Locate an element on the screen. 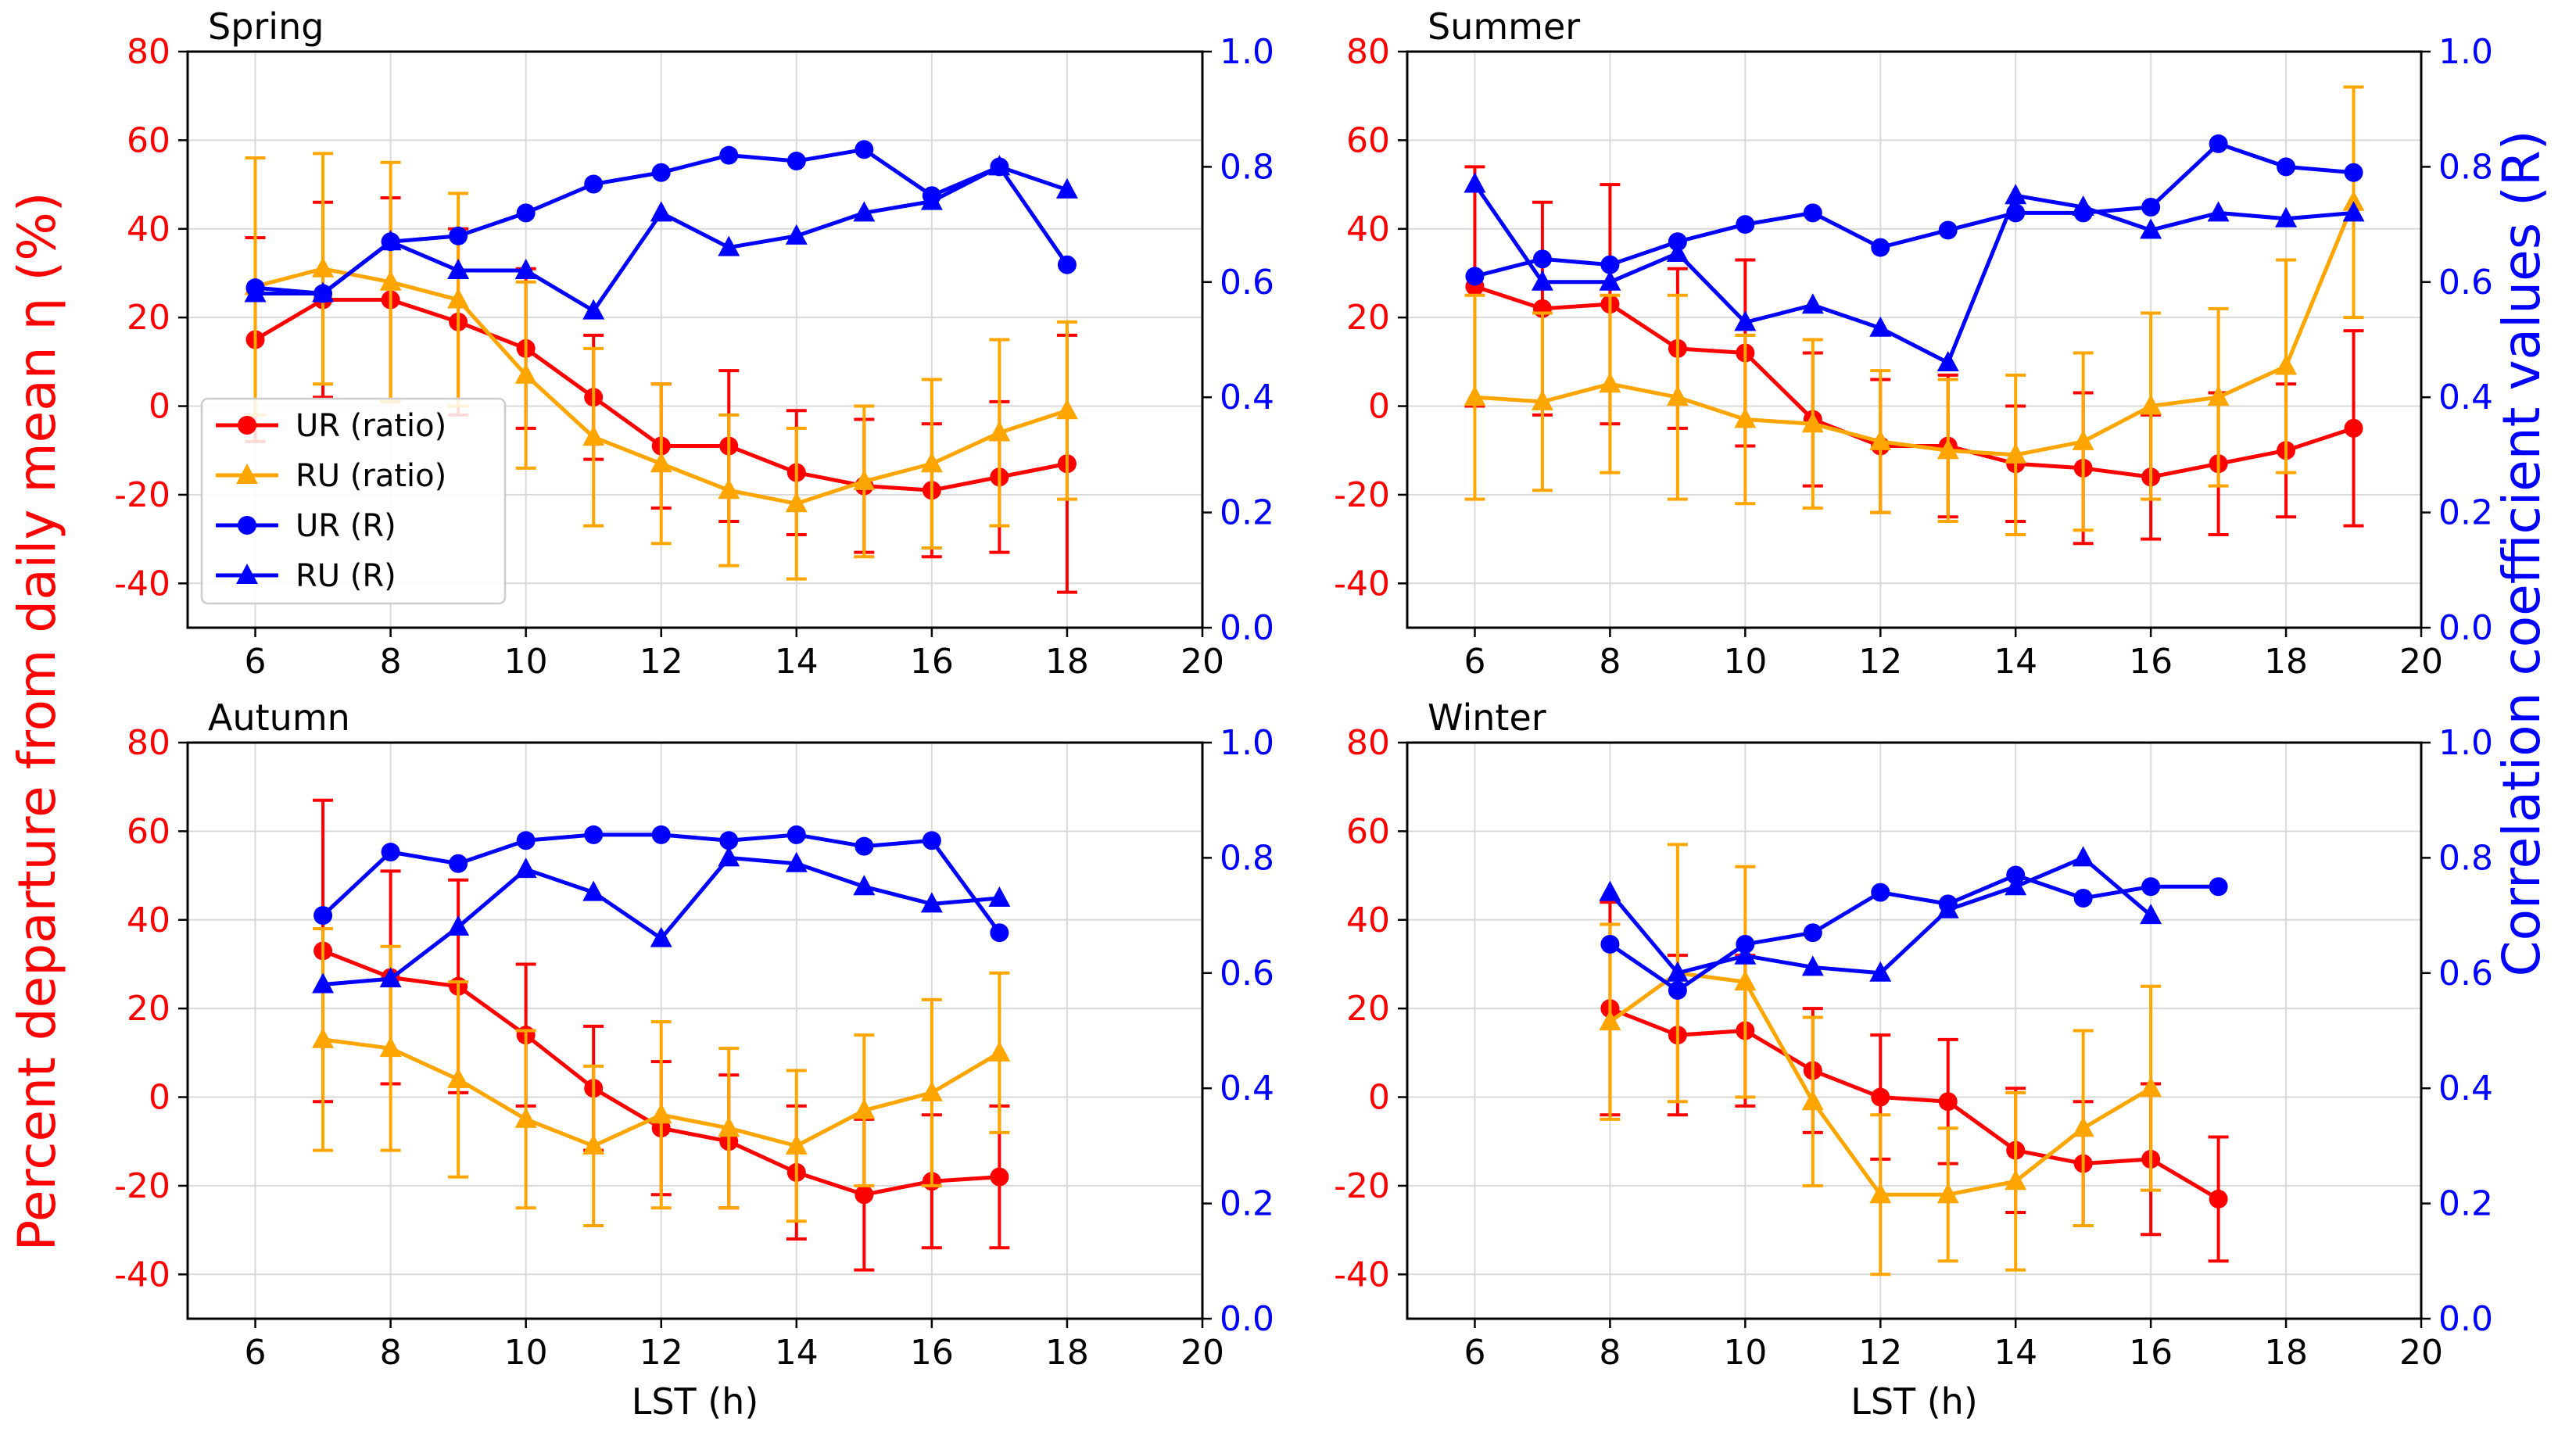 Image resolution: width=2576 pixels, height=1443 pixels. panel-title: Spring is located at coordinates (266, 26).